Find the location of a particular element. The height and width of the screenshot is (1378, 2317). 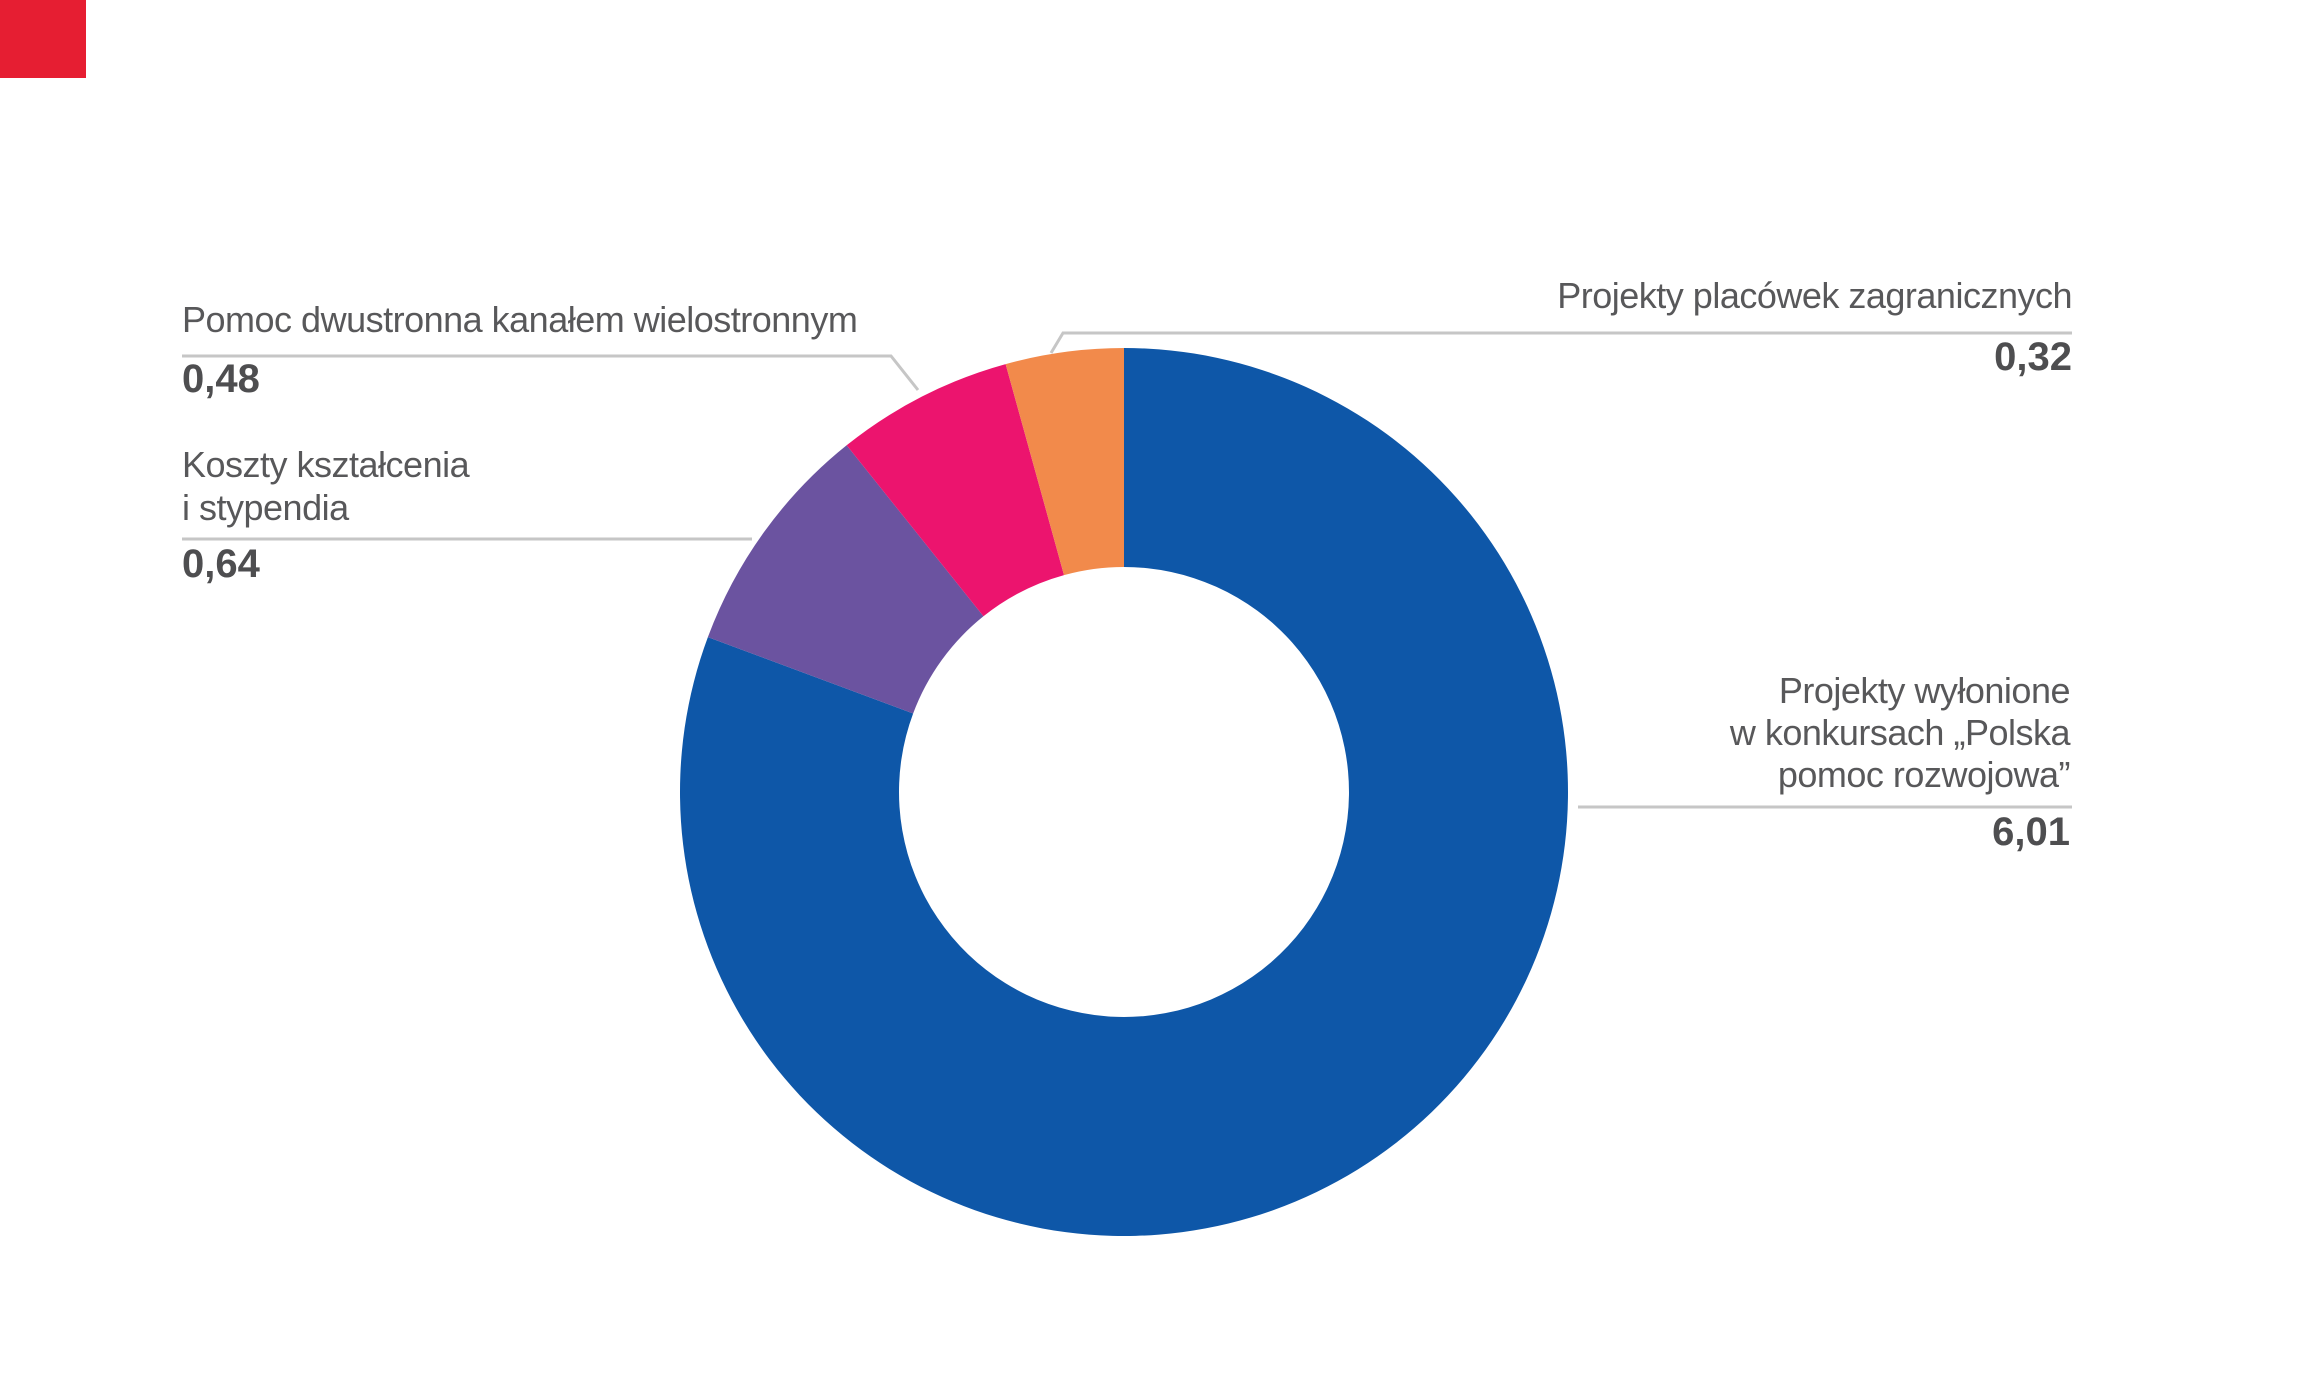

leader-line-pomoc-dwustronna is located at coordinates (551, 372).